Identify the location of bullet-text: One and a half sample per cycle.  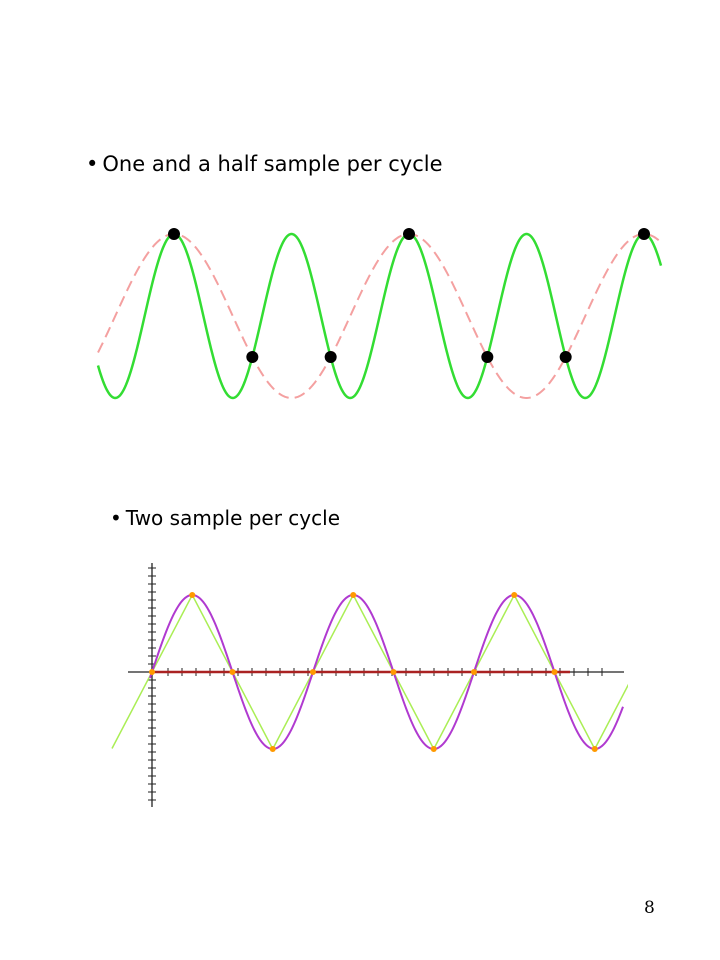
(272, 164).